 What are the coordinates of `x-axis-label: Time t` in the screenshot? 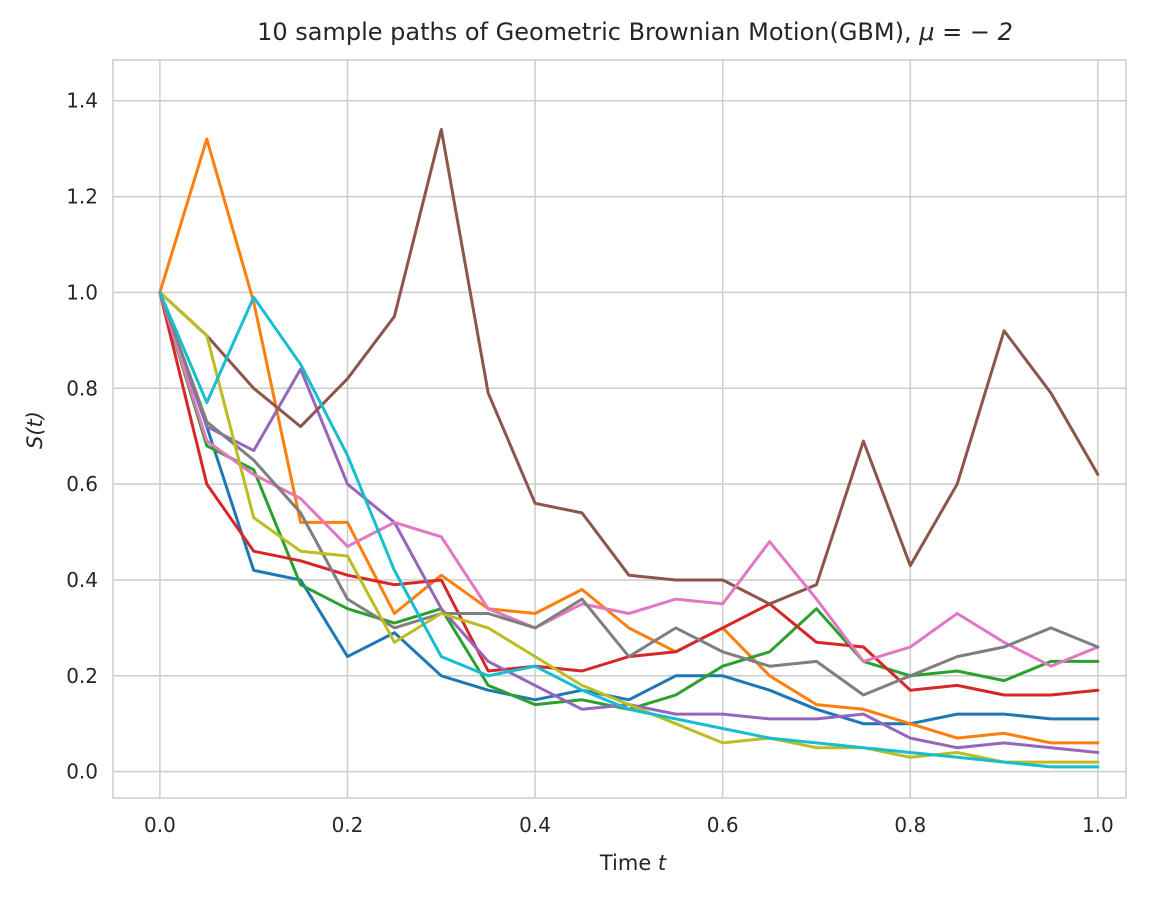 It's located at (633, 863).